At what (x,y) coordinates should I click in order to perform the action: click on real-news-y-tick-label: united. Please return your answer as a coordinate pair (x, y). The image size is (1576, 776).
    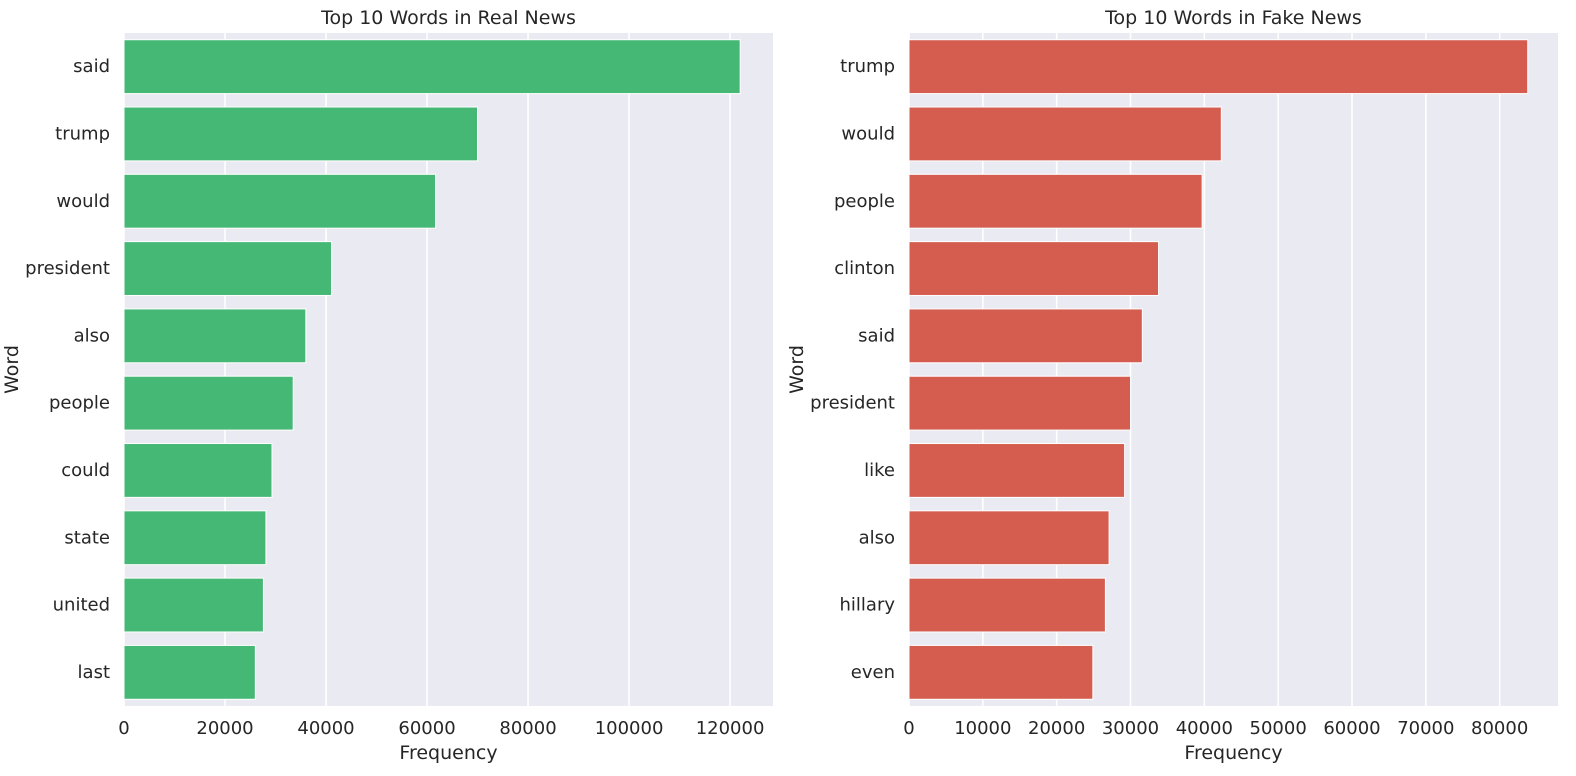
    Looking at the image, I should click on (81, 605).